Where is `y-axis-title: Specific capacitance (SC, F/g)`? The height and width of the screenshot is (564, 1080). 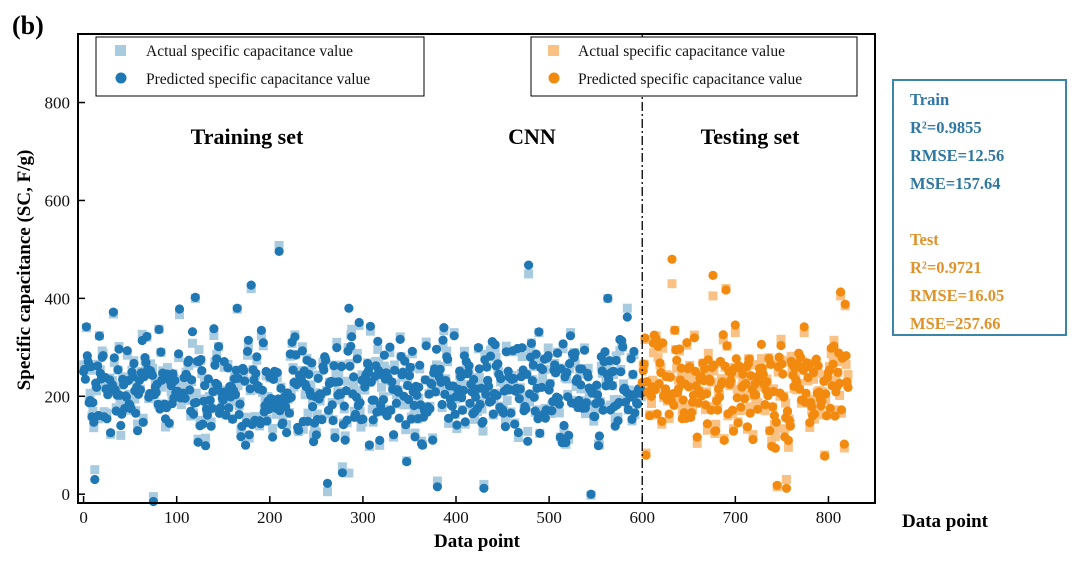 y-axis-title: Specific capacitance (SC, F/g) is located at coordinates (24, 270).